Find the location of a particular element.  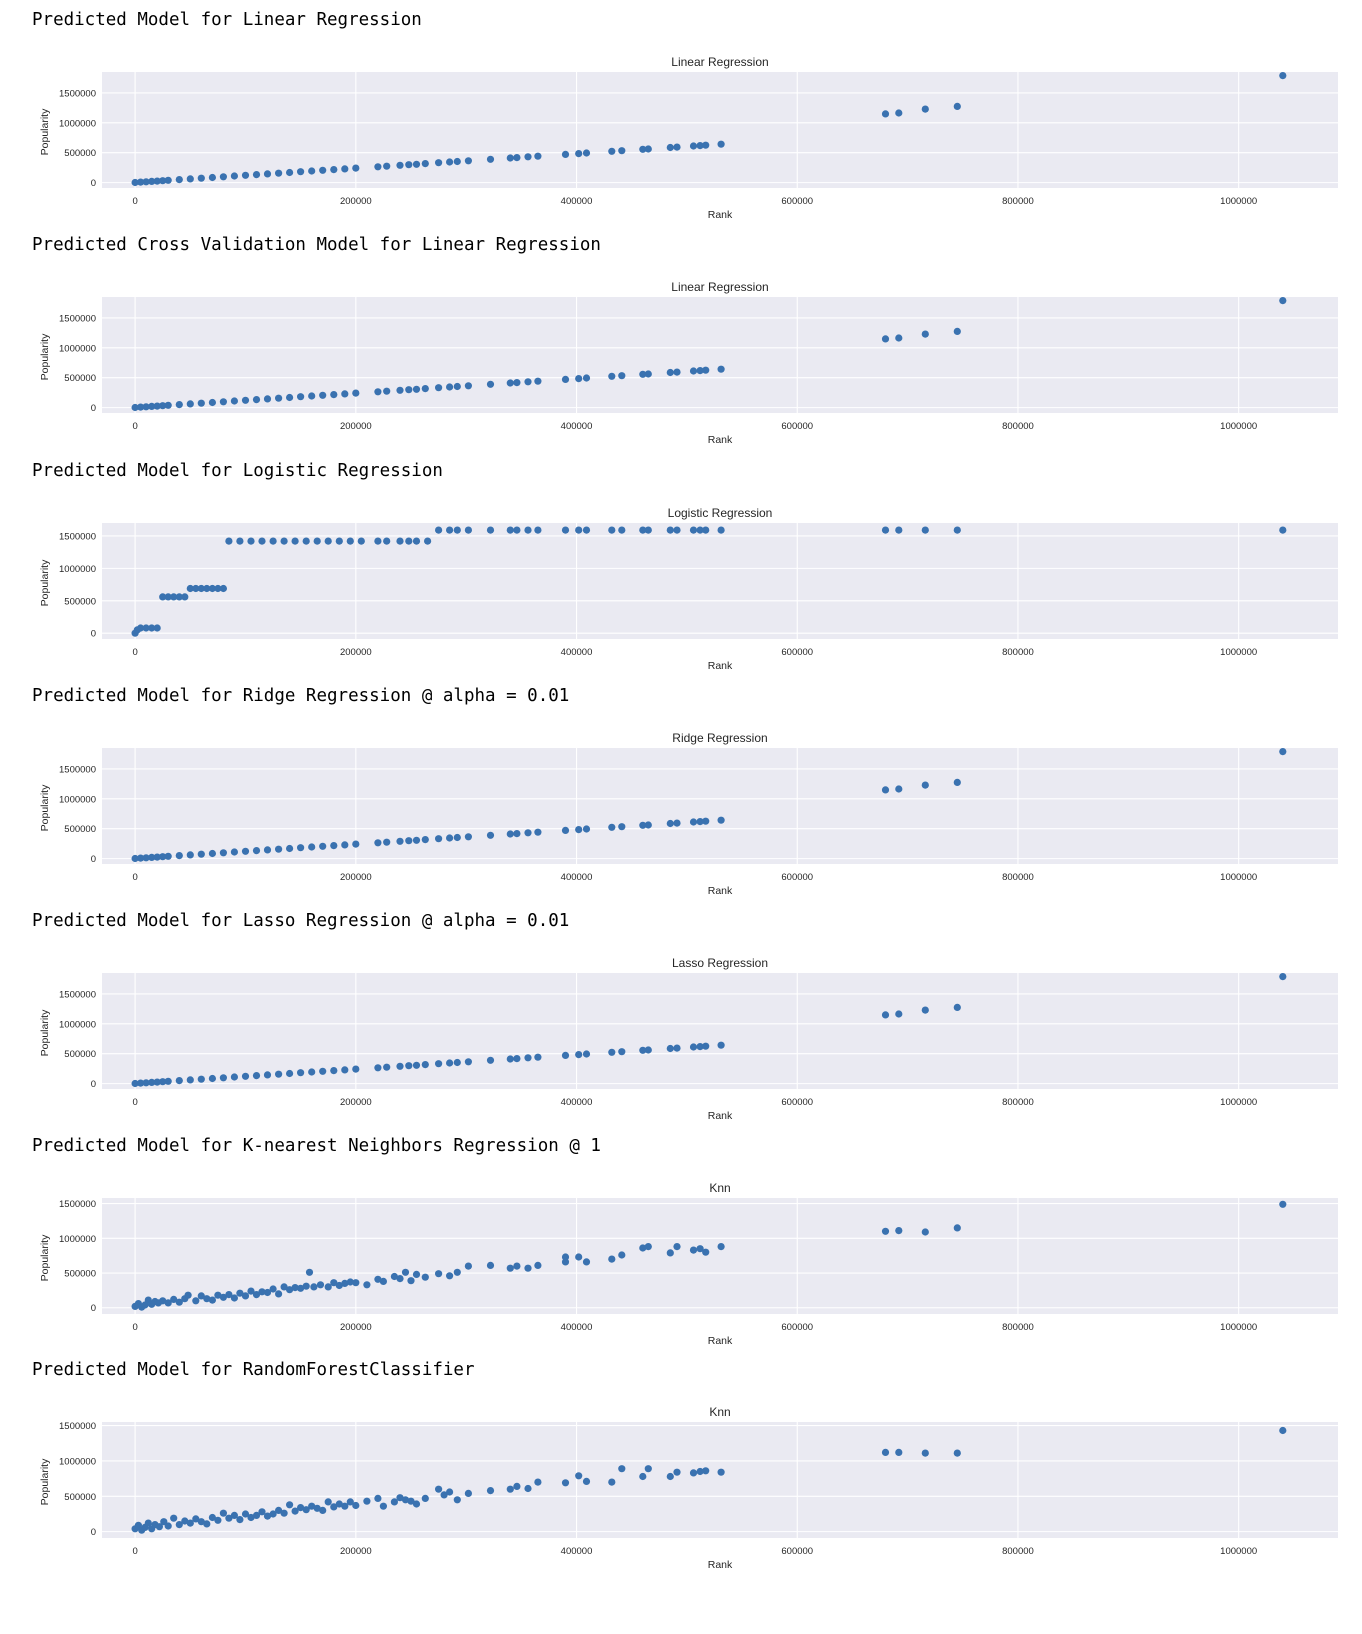

y-tick-label: 0 is located at coordinates (93, 634).